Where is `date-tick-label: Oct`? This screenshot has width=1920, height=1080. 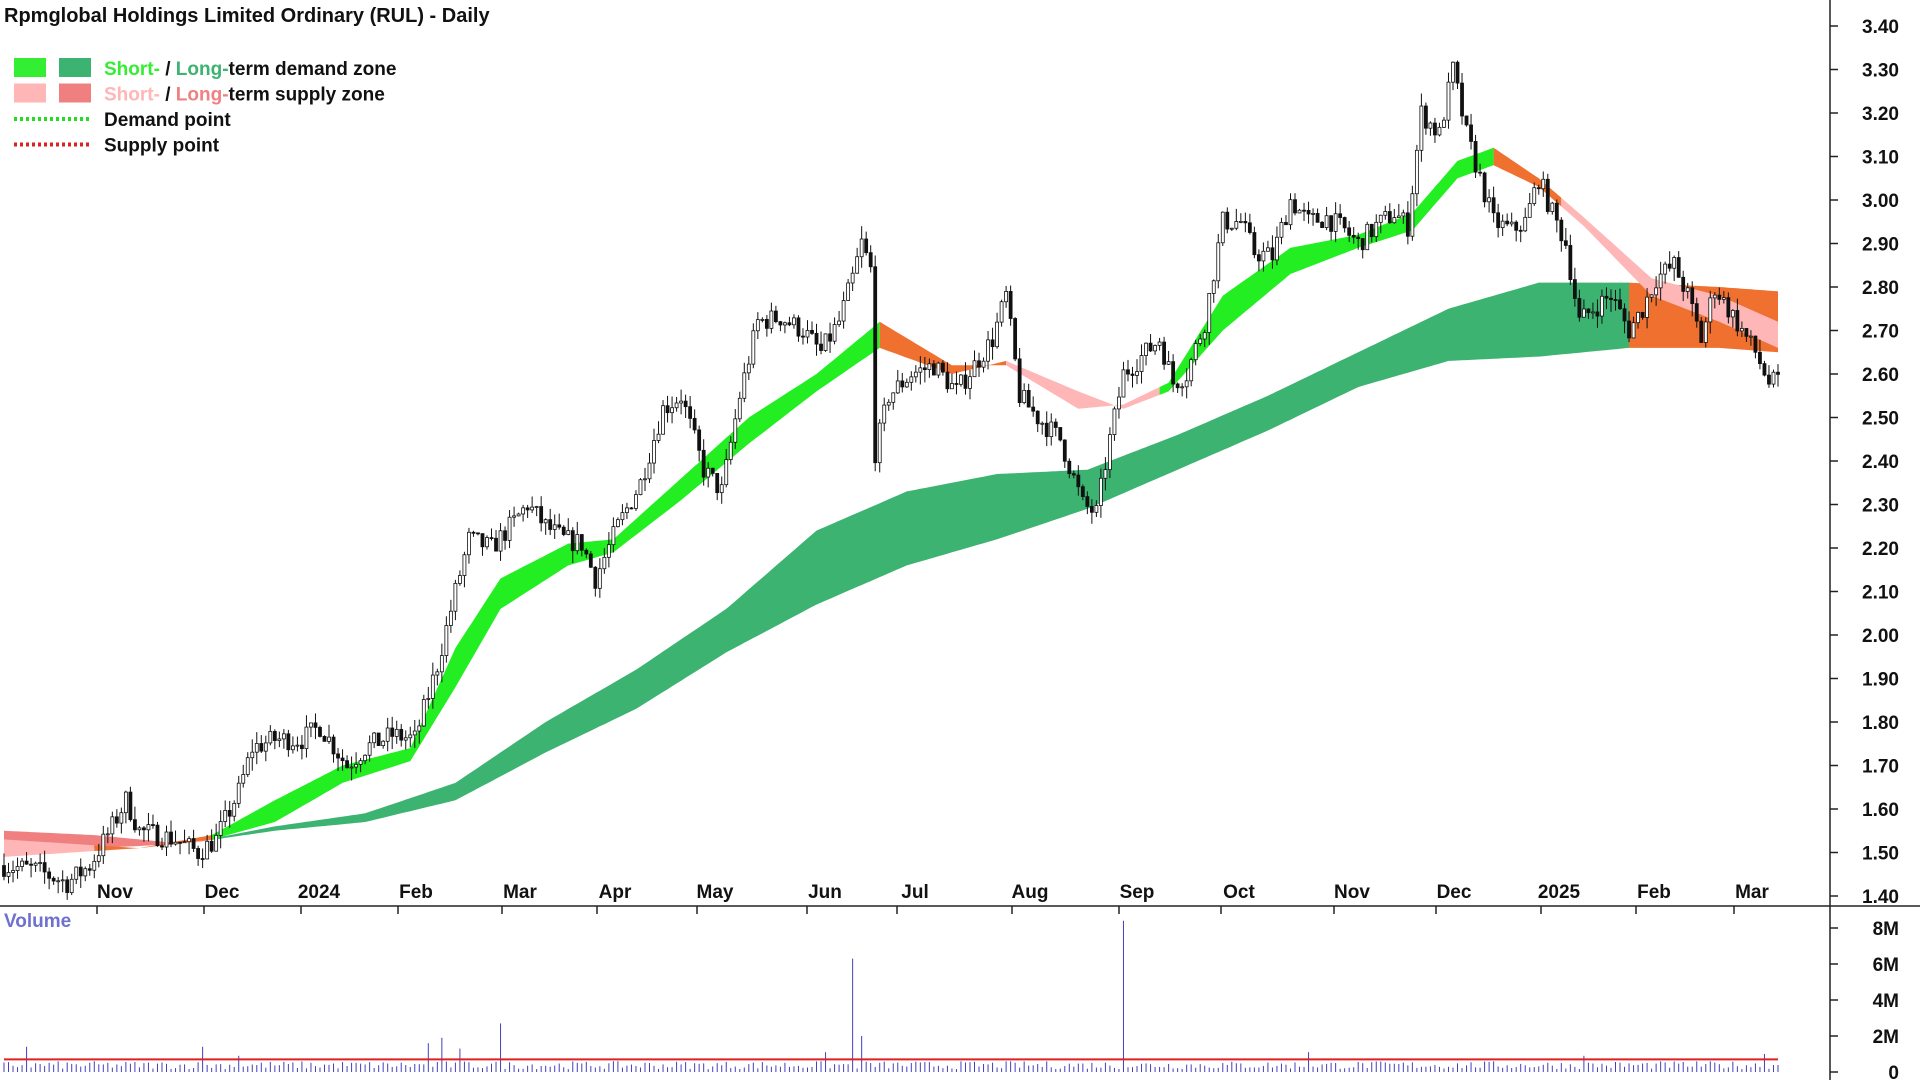
date-tick-label: Oct is located at coordinates (1239, 892).